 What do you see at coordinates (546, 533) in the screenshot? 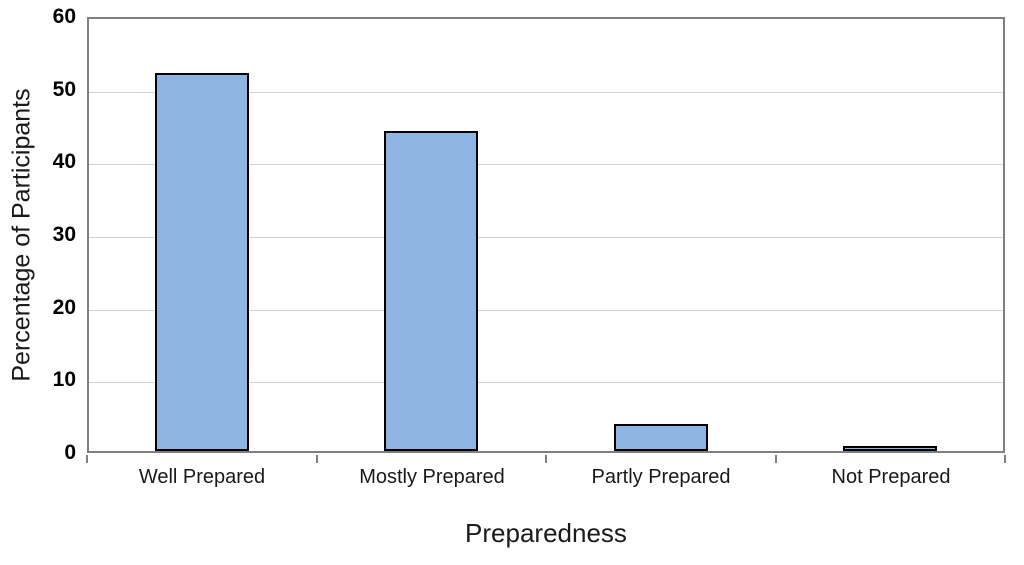
I see `x-axis-label: Preparedness` at bounding box center [546, 533].